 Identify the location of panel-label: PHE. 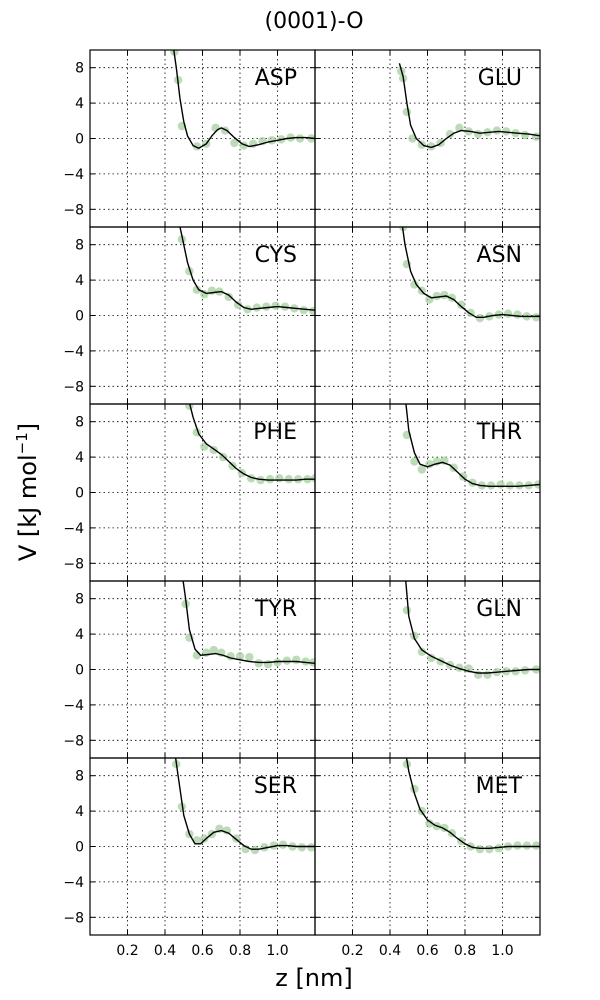
(275, 432).